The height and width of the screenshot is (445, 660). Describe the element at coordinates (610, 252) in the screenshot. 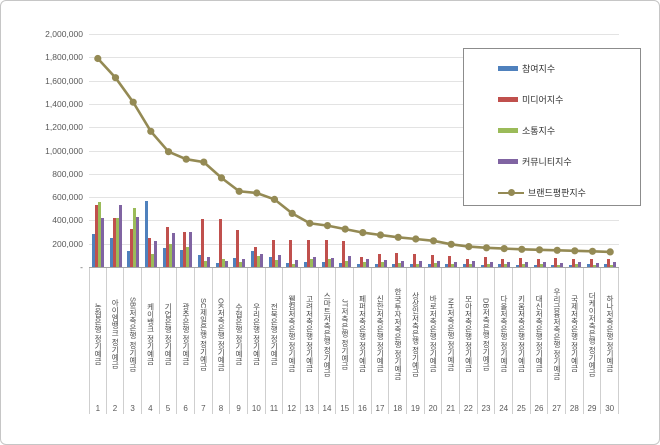

I see `marker-brand-reputation-index: 하나저축은행 정기예금 브랜드평판지수: 130,000` at that location.